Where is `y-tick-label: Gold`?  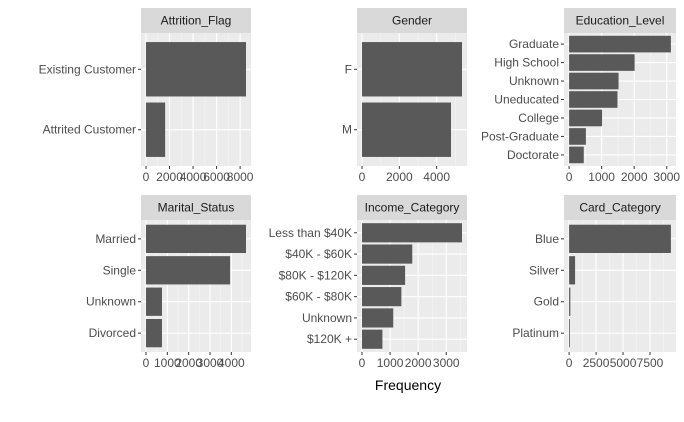 y-tick-label: Gold is located at coordinates (546, 302).